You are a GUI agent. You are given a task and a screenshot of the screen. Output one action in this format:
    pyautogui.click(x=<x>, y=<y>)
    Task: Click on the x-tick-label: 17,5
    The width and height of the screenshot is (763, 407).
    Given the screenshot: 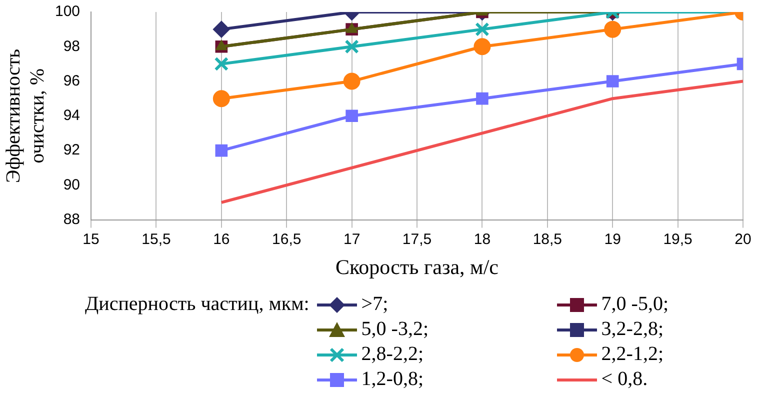 What is the action you would take?
    pyautogui.click(x=417, y=239)
    